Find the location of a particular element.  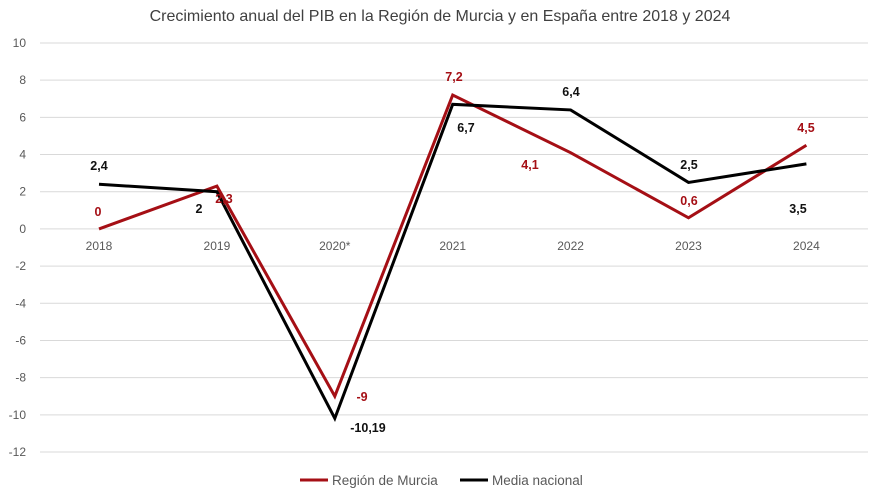

data-label: 4,5 is located at coordinates (805, 128).